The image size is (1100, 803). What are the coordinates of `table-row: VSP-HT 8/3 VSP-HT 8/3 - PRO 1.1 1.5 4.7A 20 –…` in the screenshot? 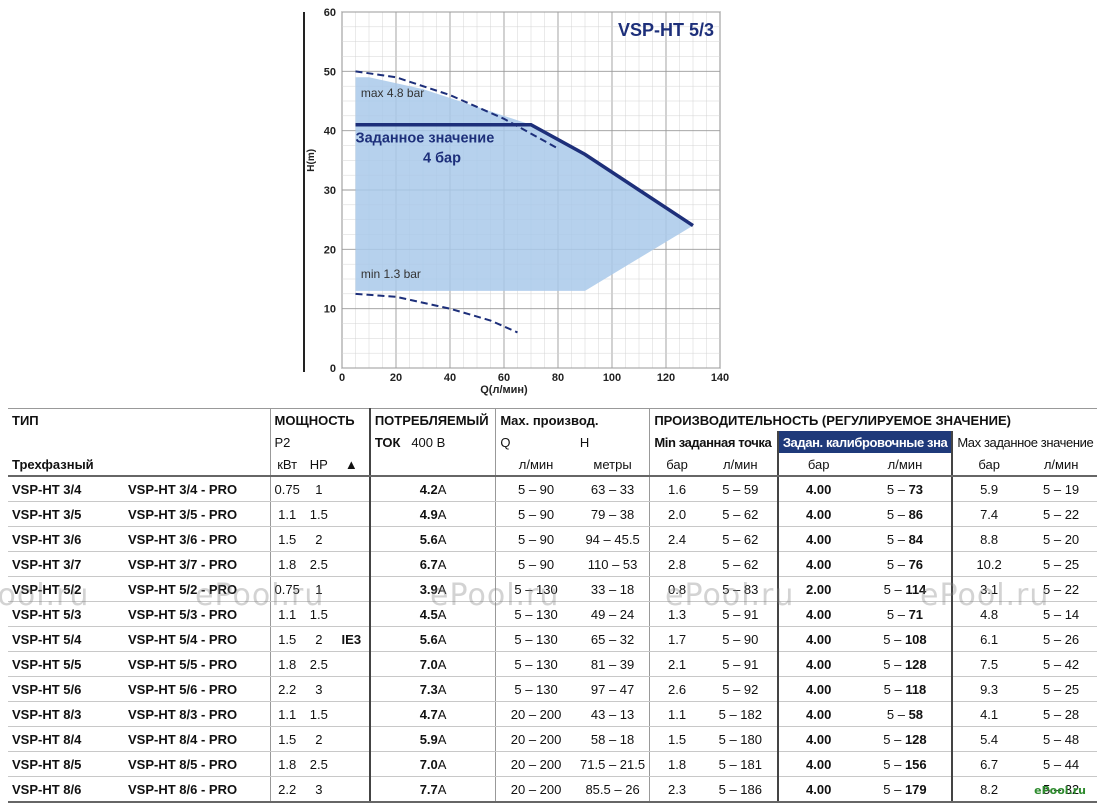 It's located at (553, 714).